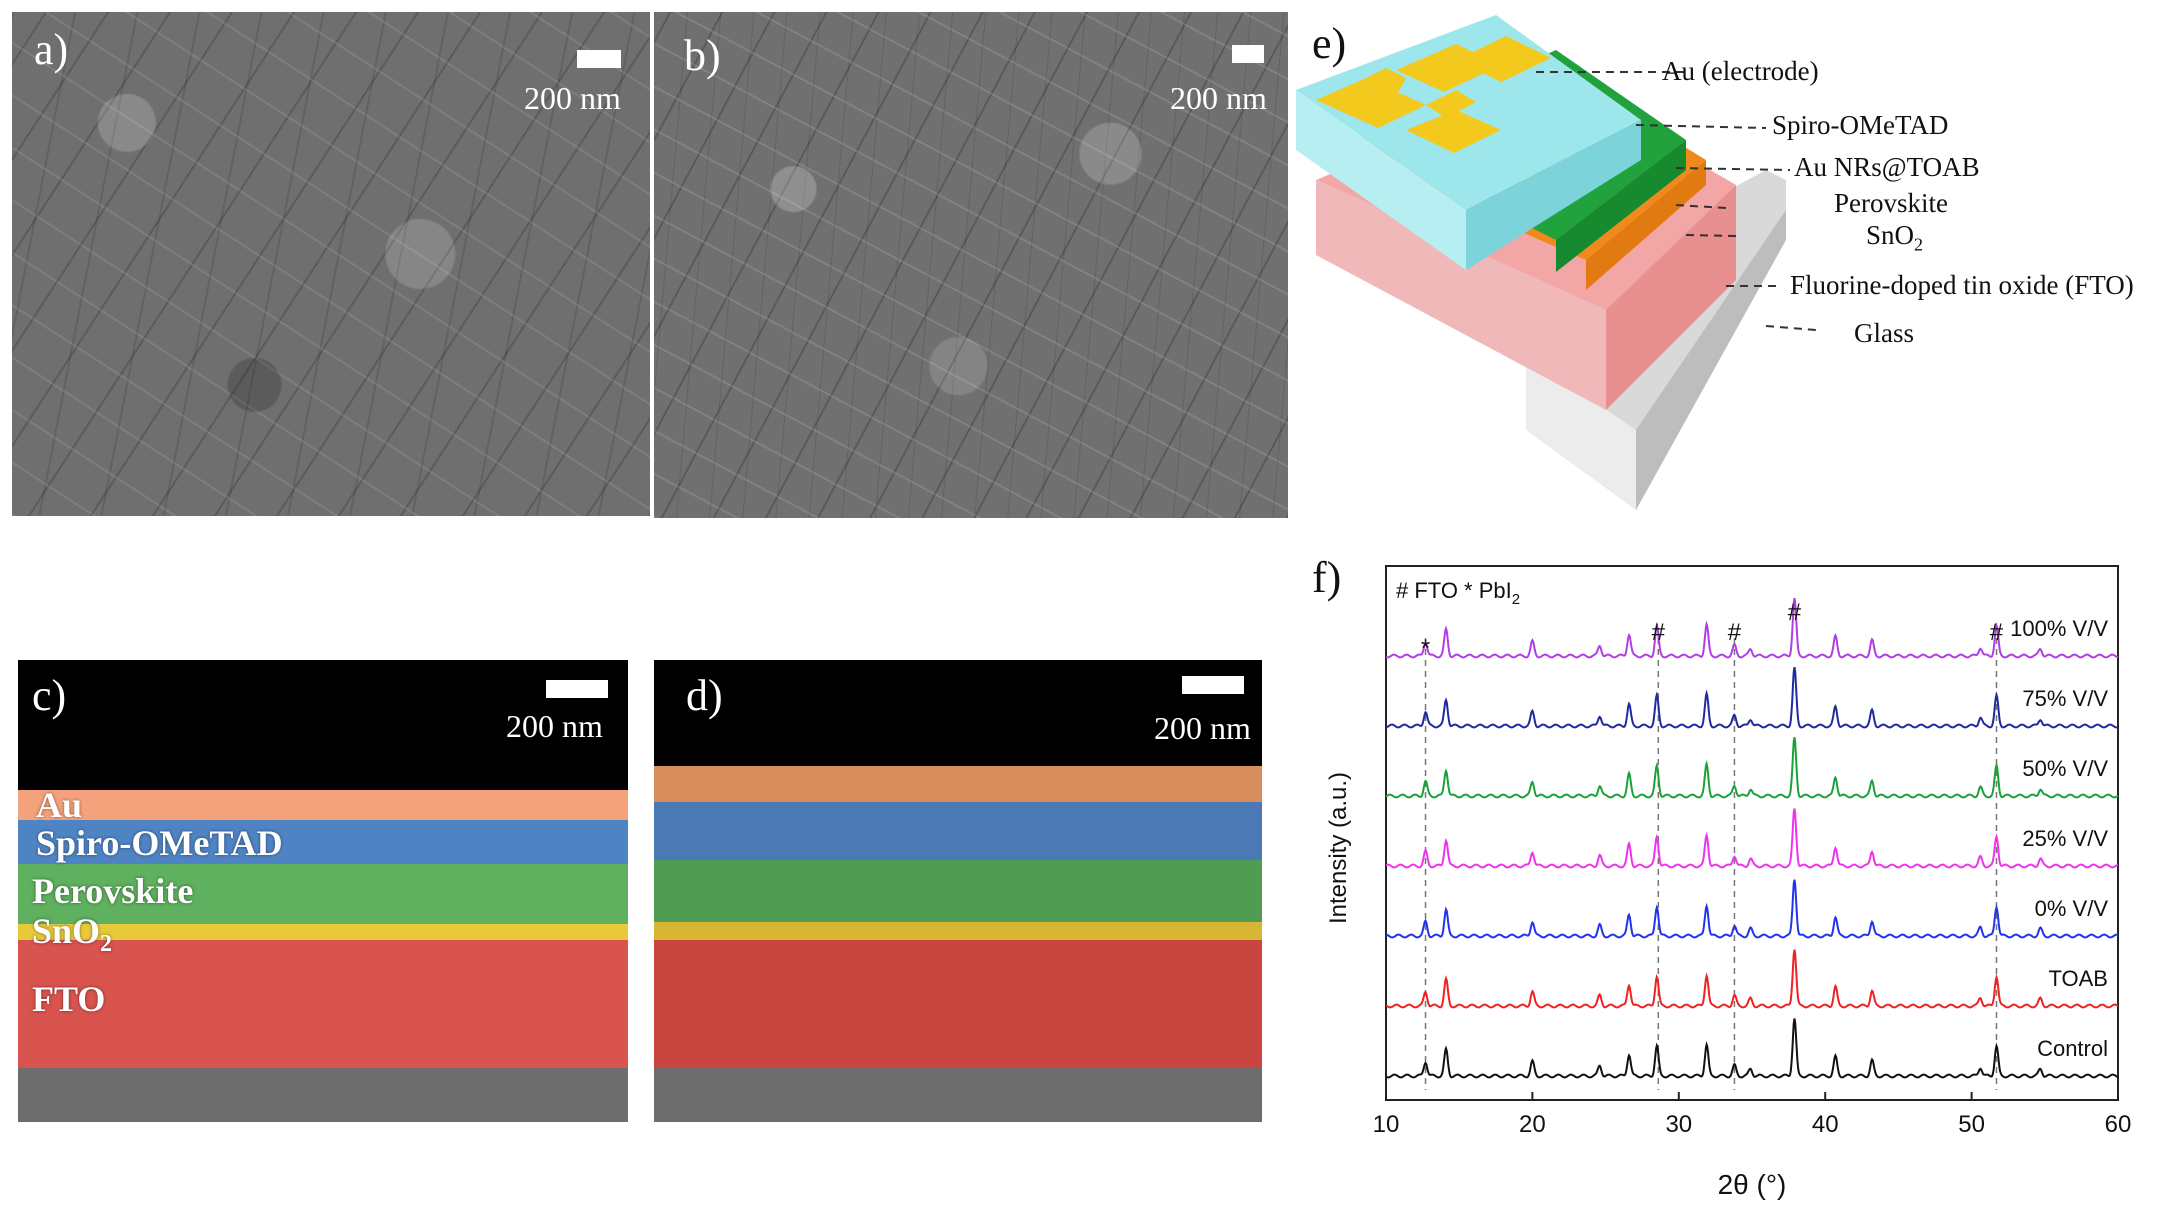 Image resolution: width=2184 pixels, height=1217 pixels. I want to click on panel-label-d: d), so click(704, 695).